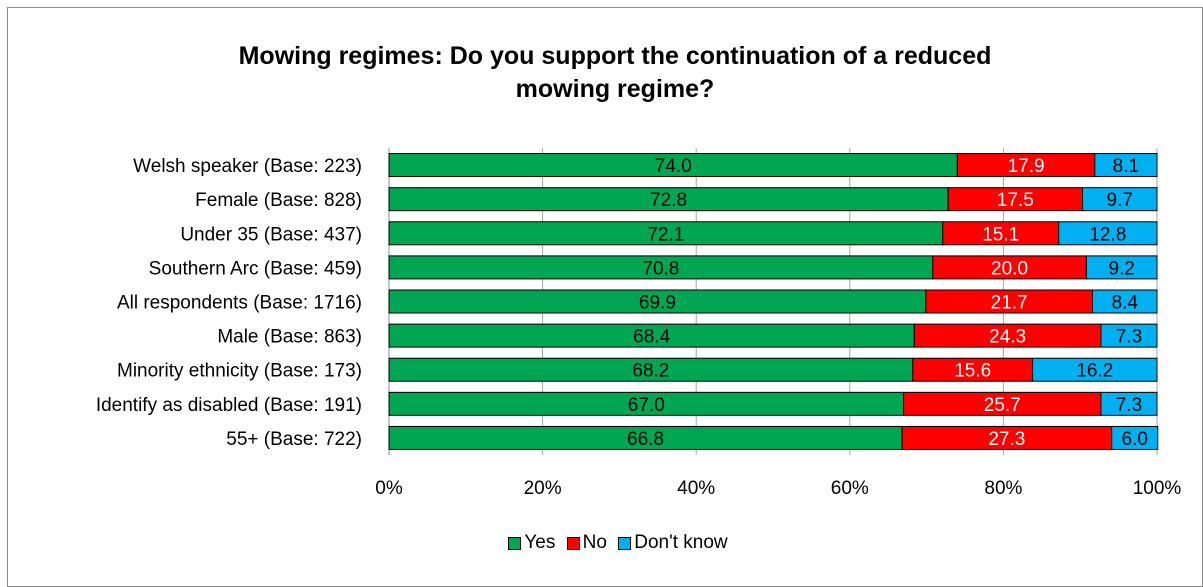 This screenshot has width=1203, height=587. I want to click on data-label: 67.0, so click(646, 405).